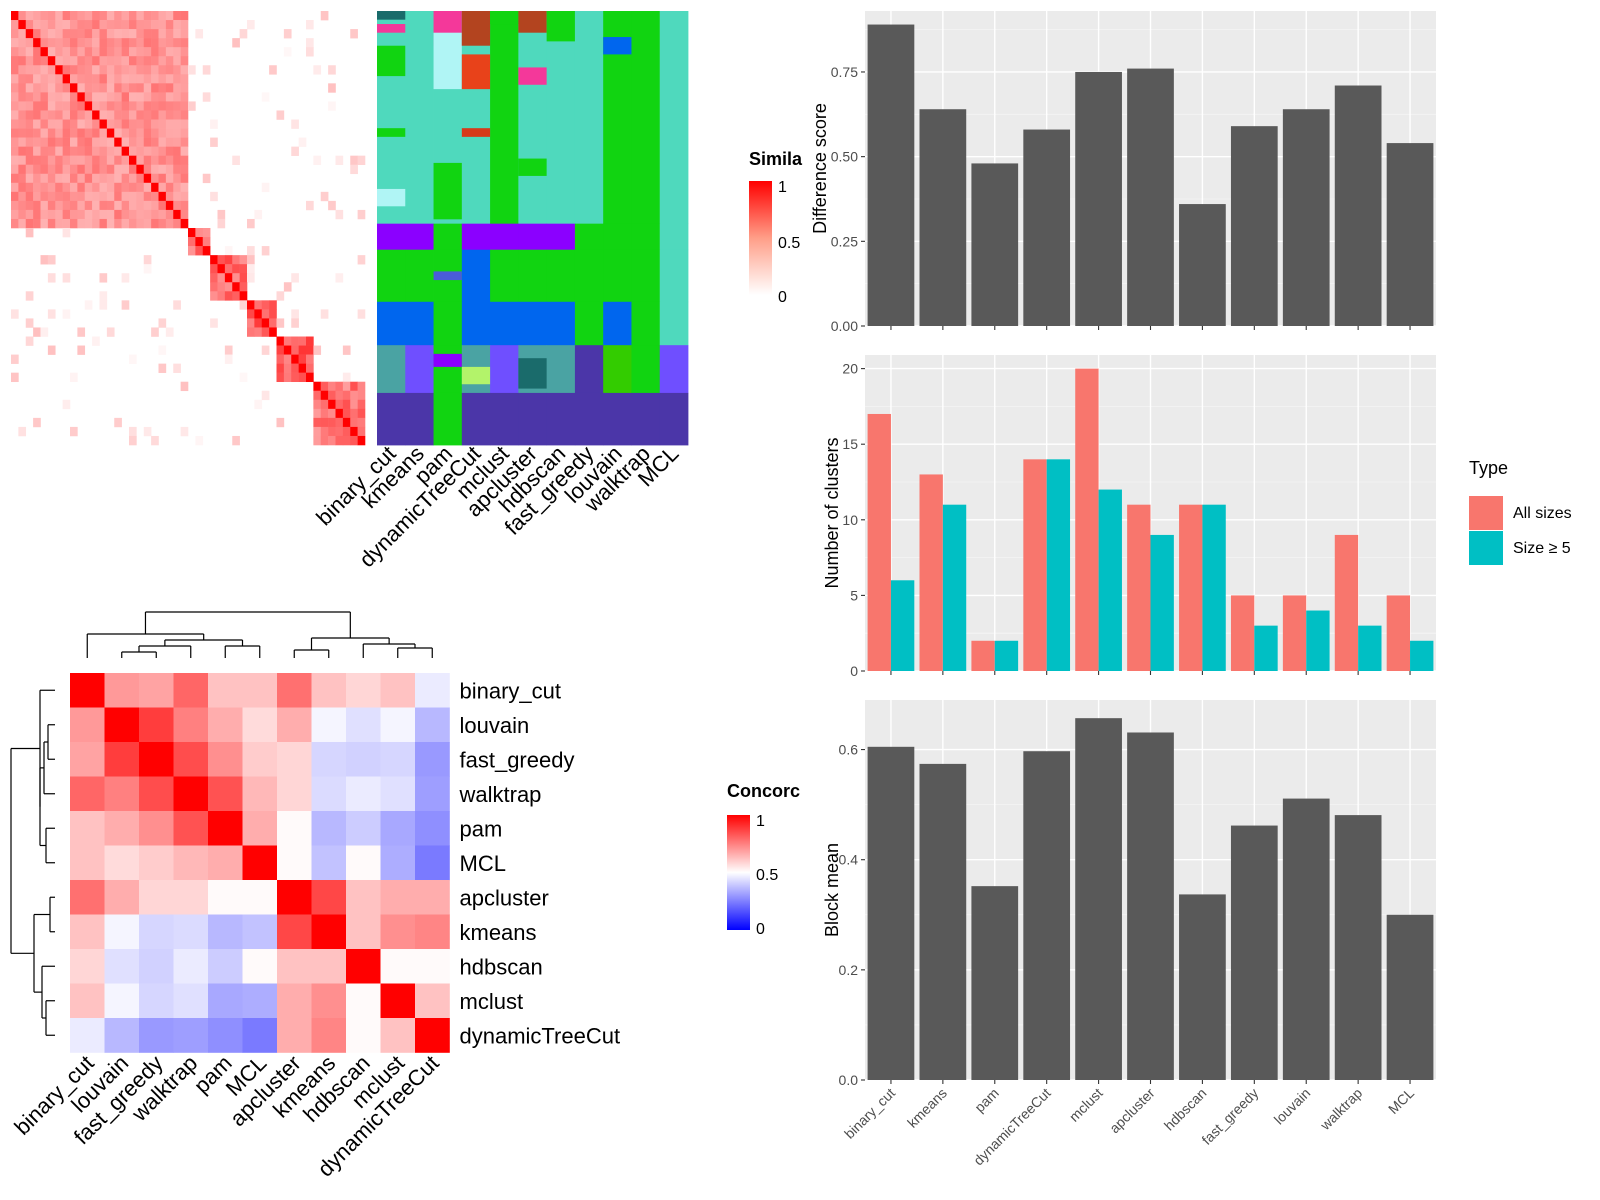 Image resolution: width=1600 pixels, height=1200 pixels. What do you see at coordinates (32, 862) in the screenshot?
I see `row-dendrogram` at bounding box center [32, 862].